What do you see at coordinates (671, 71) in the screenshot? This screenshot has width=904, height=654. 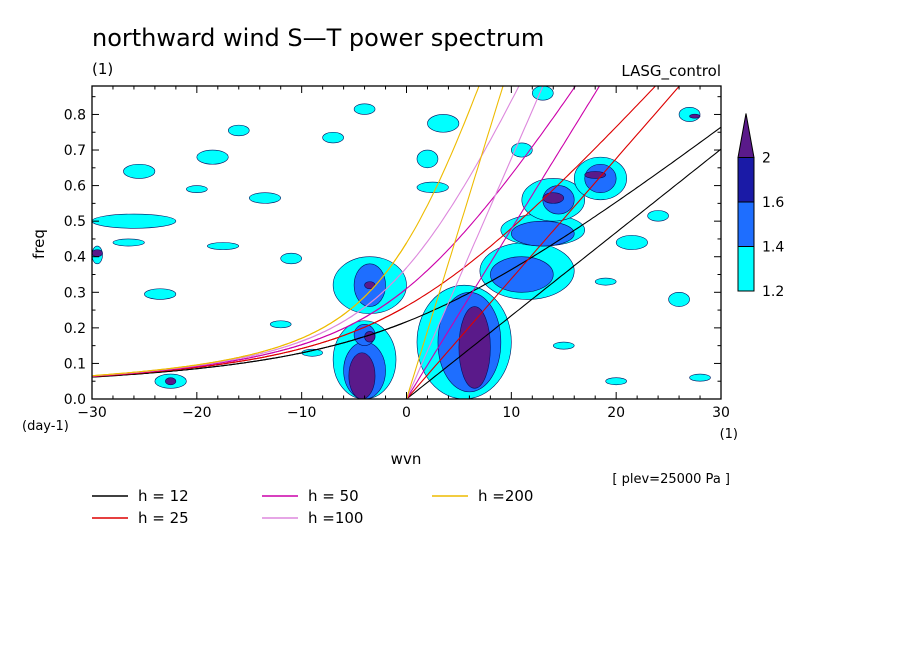 I see `case-label: LASG_control` at bounding box center [671, 71].